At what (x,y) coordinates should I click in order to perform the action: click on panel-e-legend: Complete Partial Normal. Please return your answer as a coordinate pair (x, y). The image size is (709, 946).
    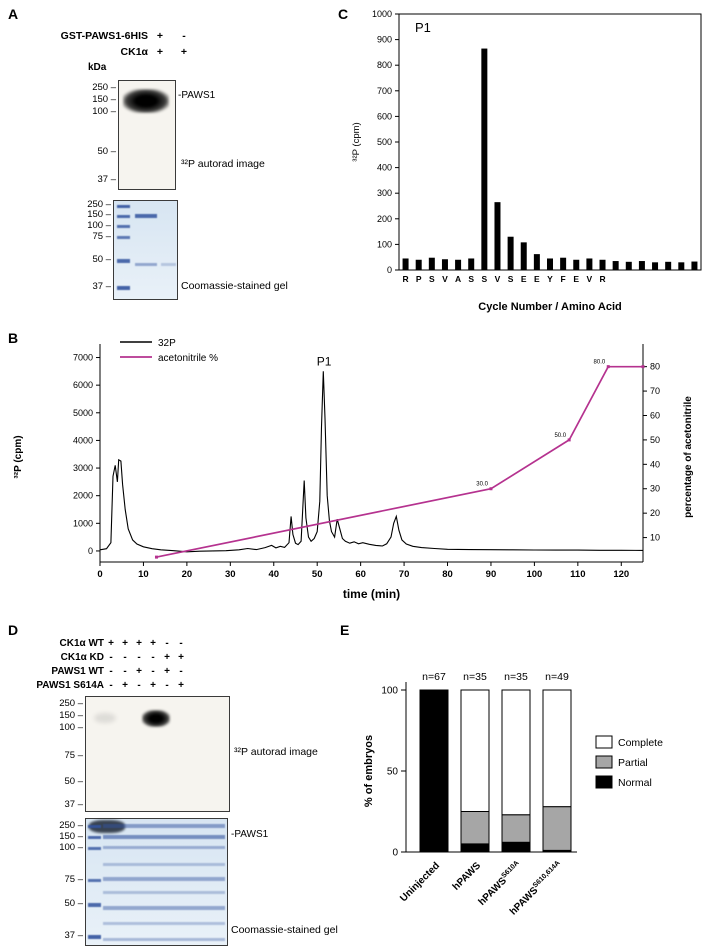
    Looking at the image, I should click on (629, 762).